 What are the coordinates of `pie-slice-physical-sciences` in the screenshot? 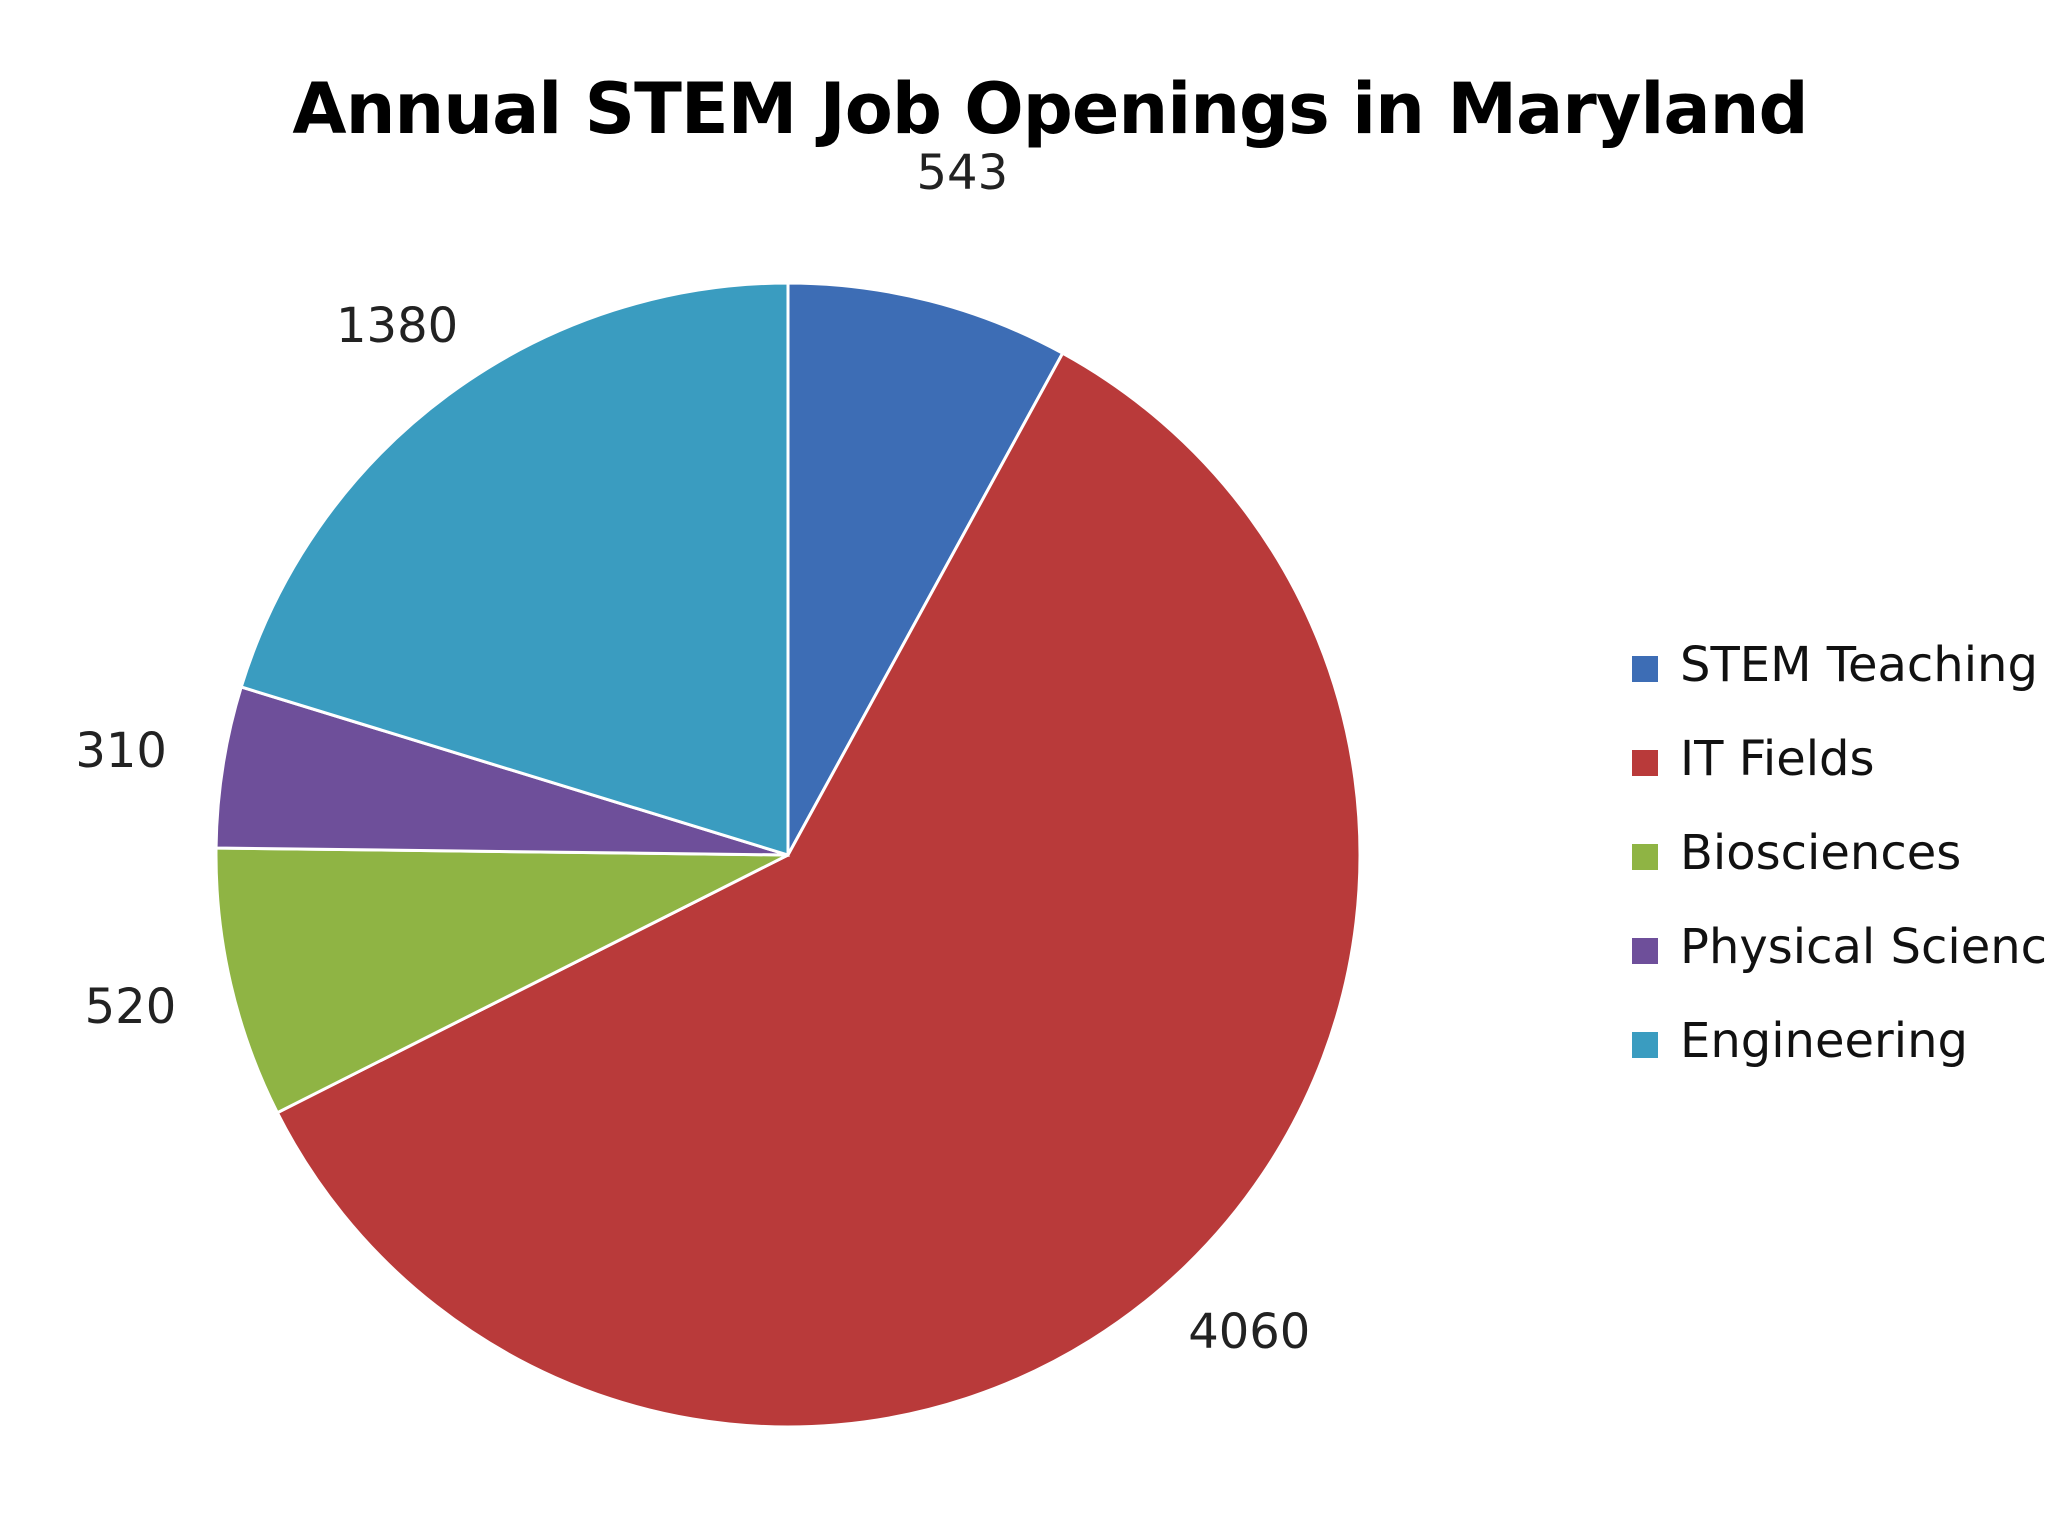 It's located at (501, 771).